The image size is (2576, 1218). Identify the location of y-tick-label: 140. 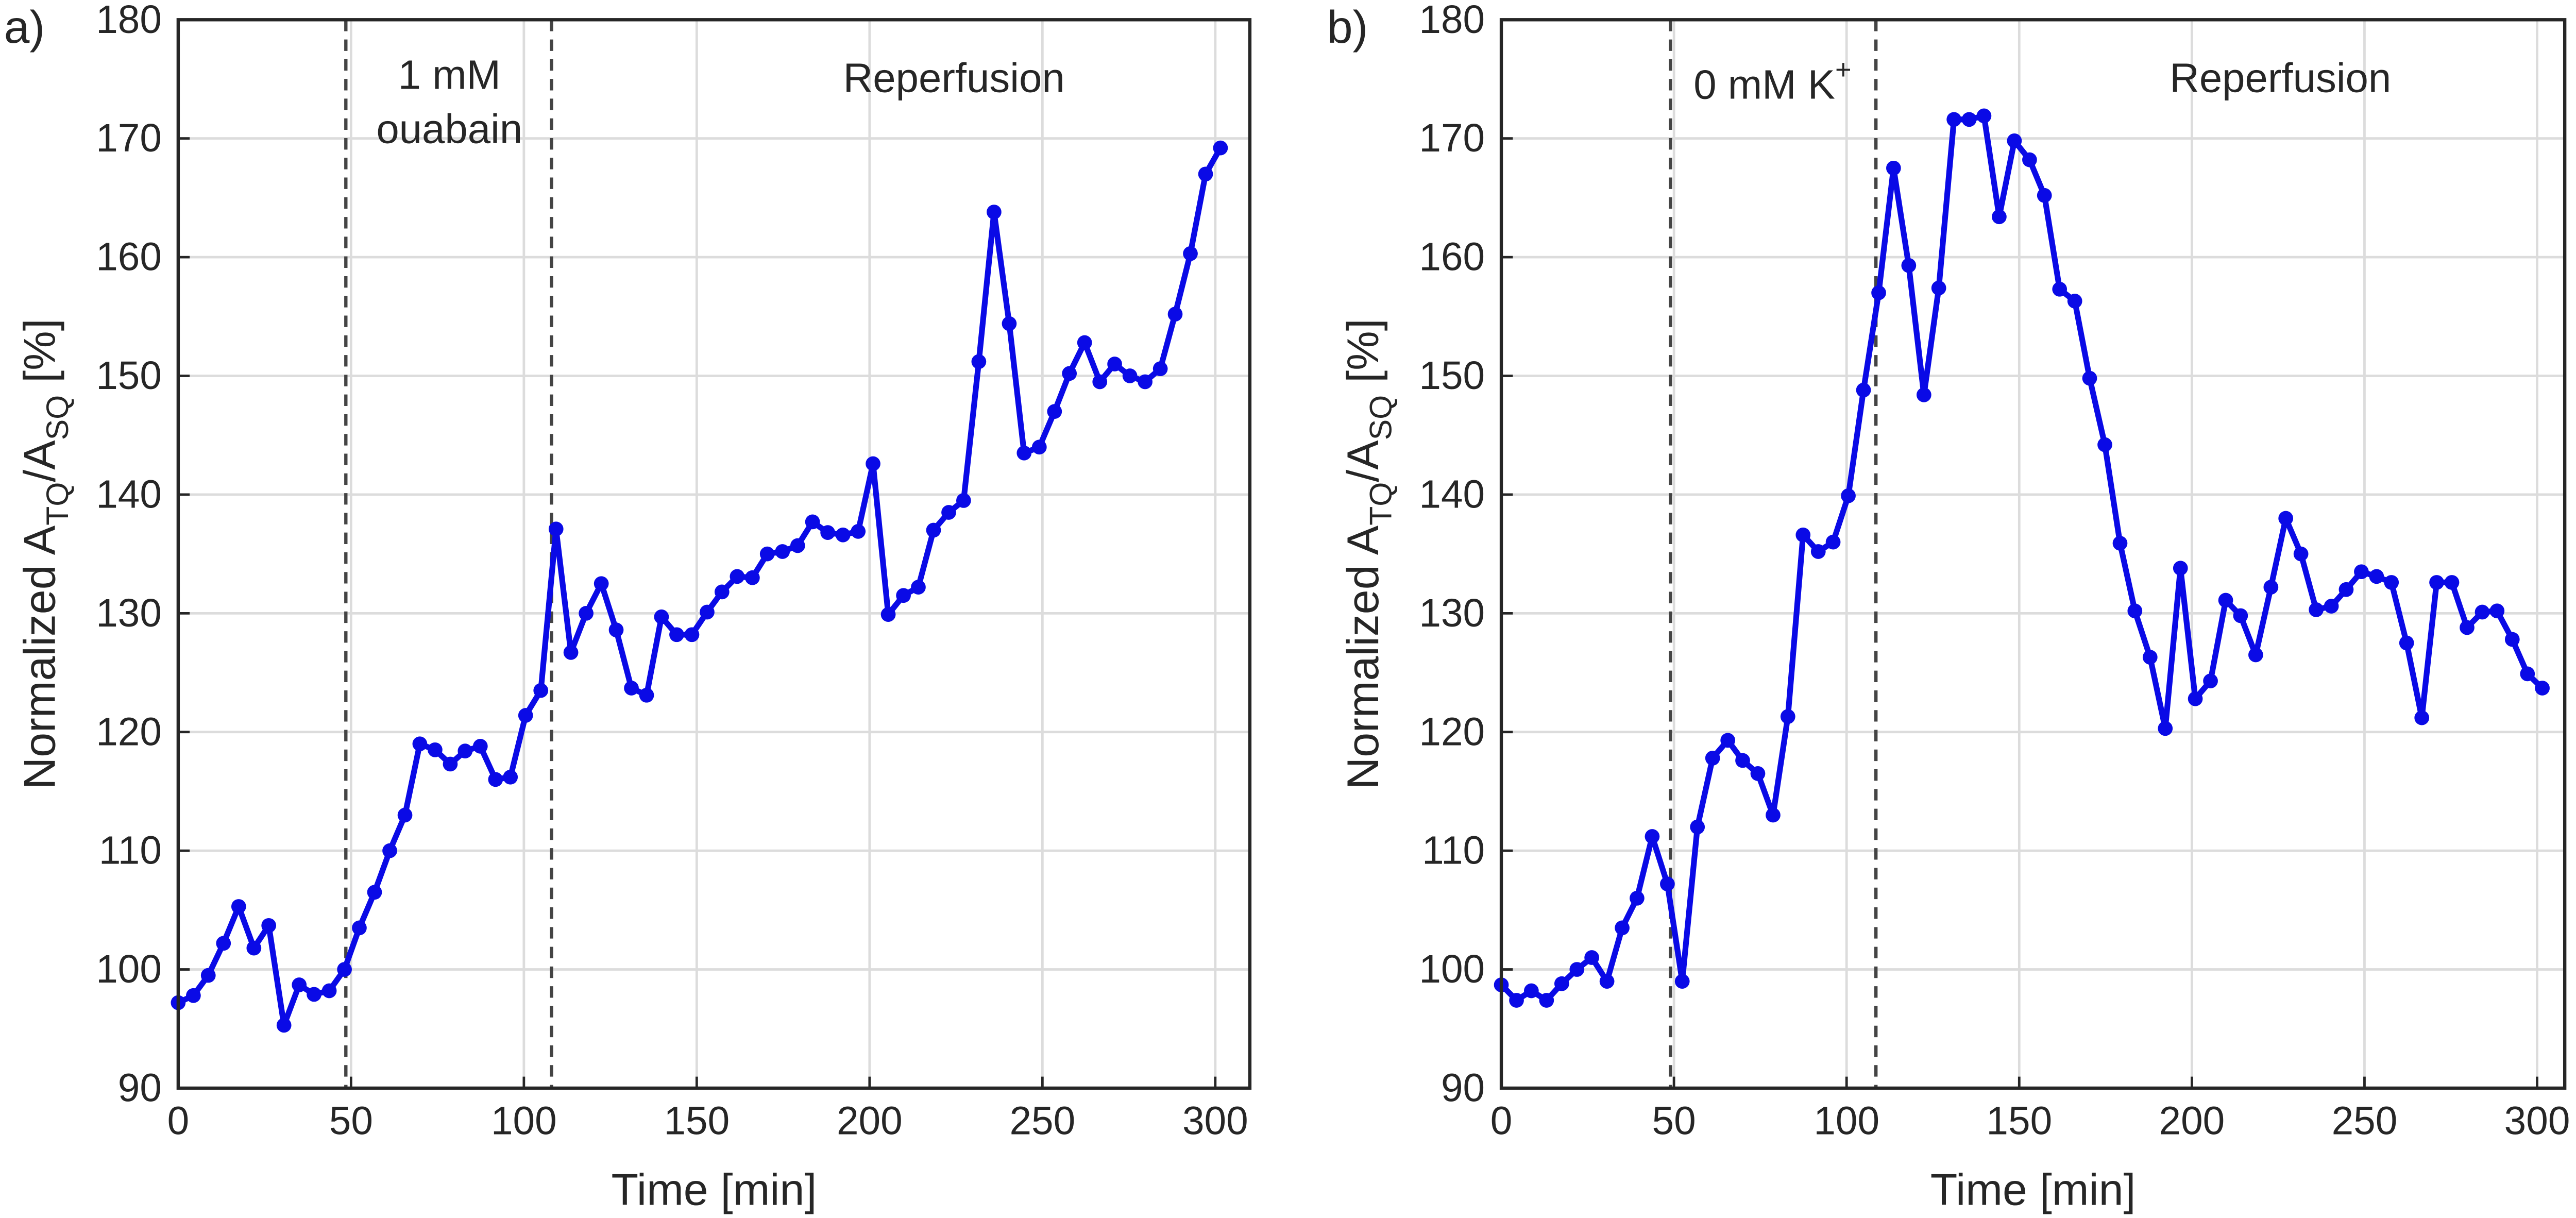
(129, 494).